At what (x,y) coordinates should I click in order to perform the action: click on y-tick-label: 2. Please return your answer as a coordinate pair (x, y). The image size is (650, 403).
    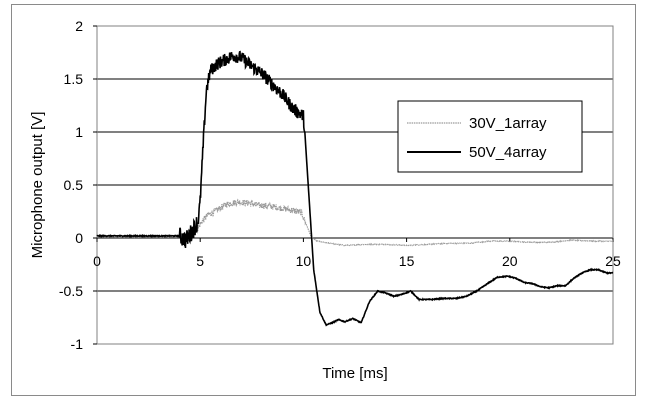
    Looking at the image, I should click on (79, 26).